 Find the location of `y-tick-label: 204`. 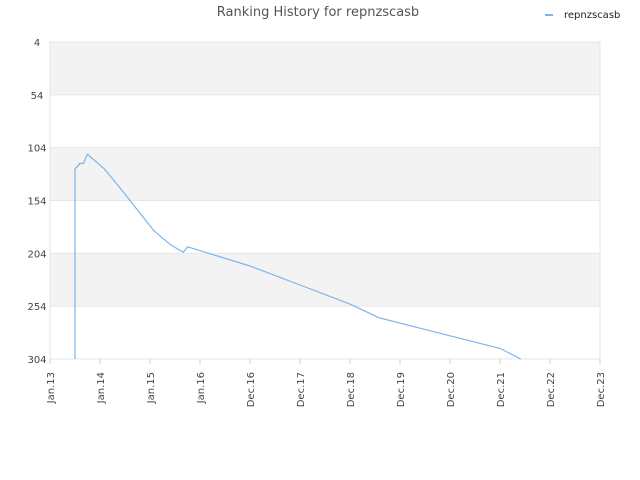

y-tick-label: 204 is located at coordinates (36, 254).